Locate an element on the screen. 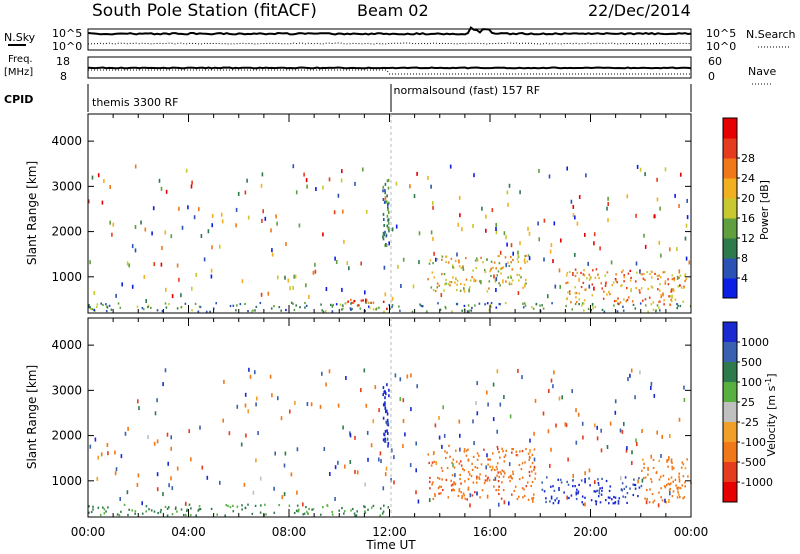  time-axis-labels: 00:00 04:00 08:00 12:00 16:00 20:00 00:00 is located at coordinates (390, 532).